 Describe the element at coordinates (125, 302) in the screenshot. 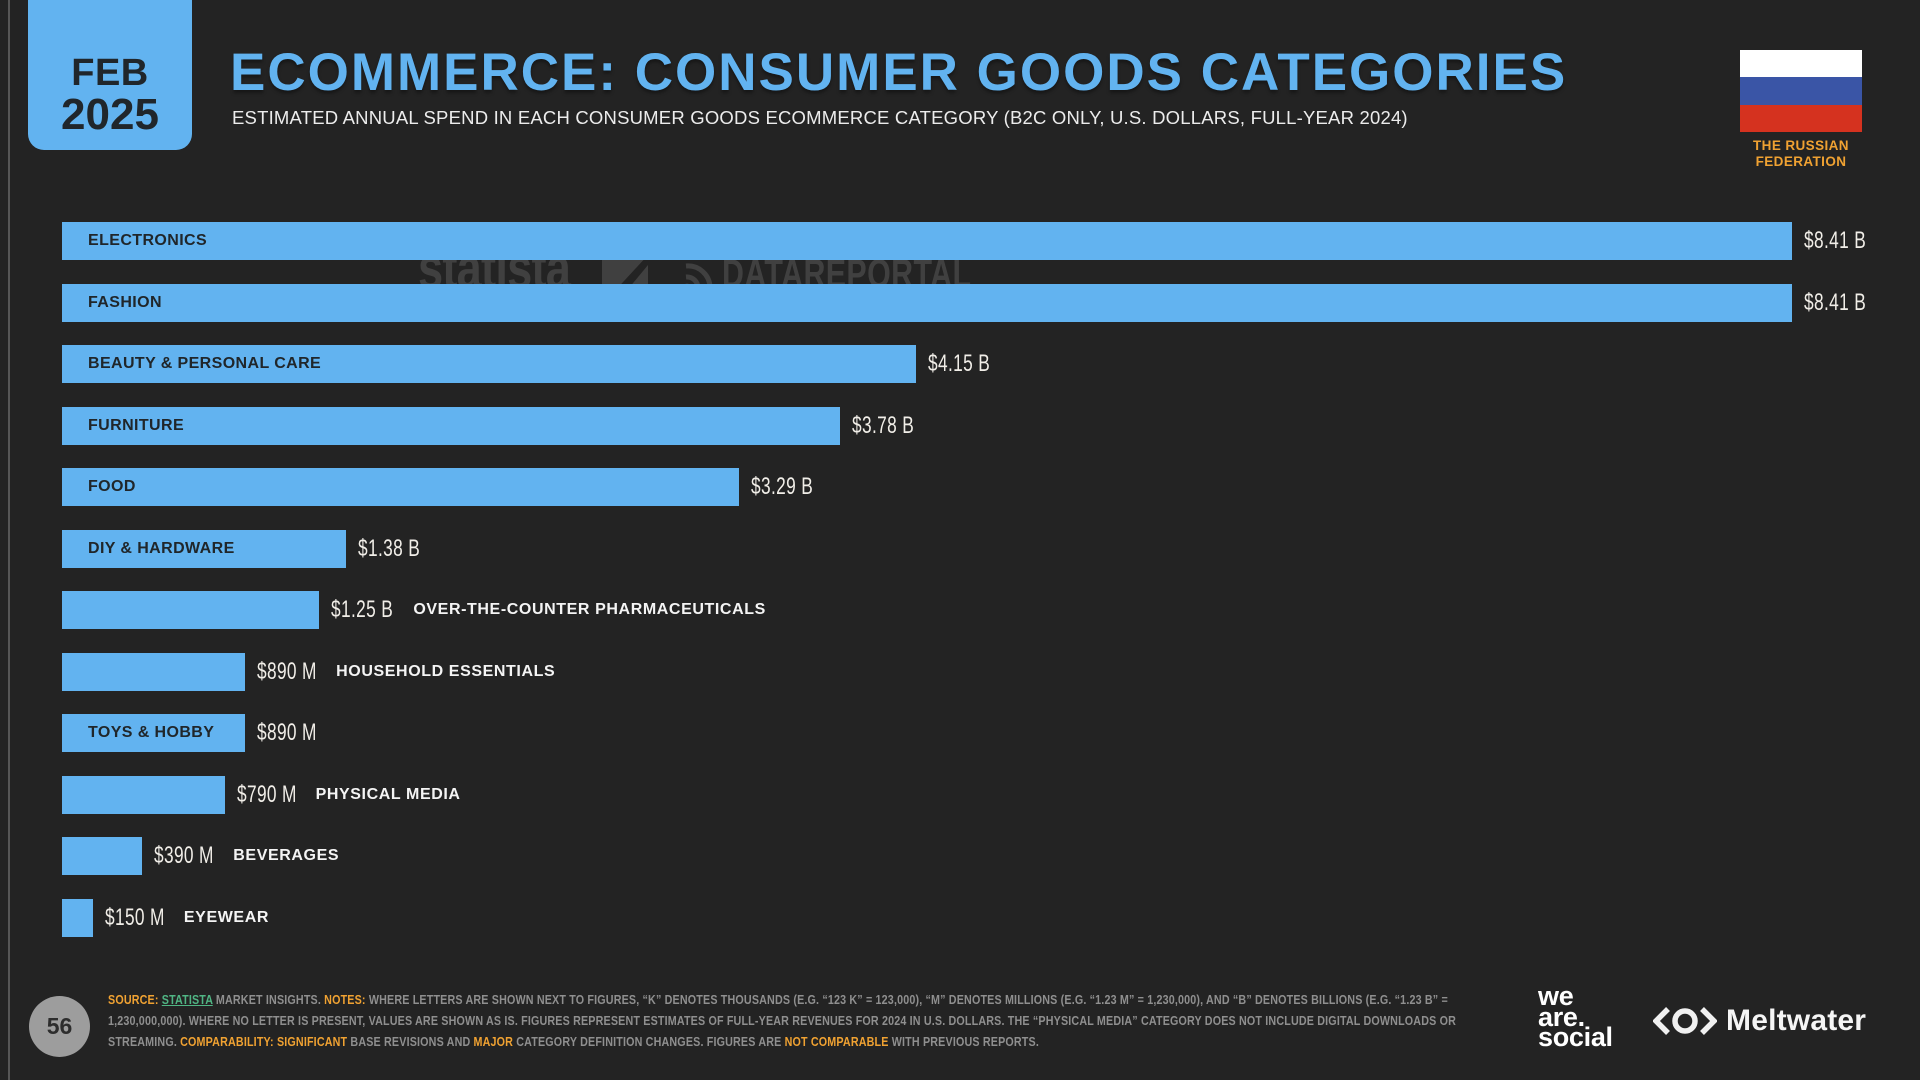

I see `category-label-inside: FASHION` at that location.